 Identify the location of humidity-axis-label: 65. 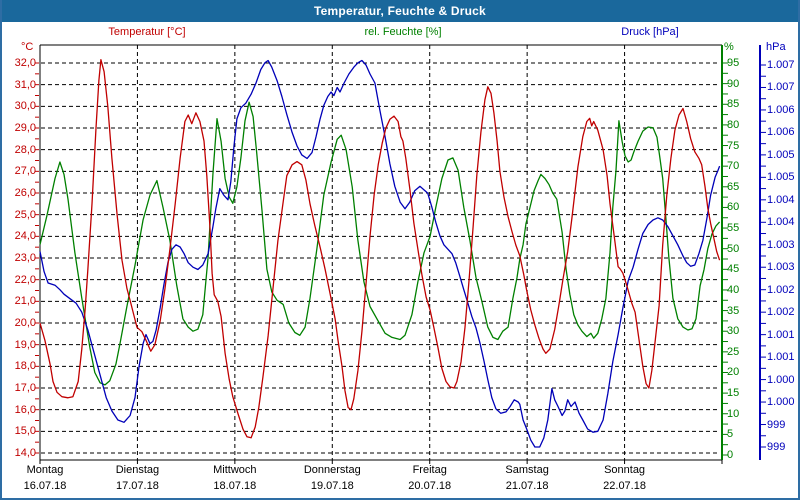
(733, 186).